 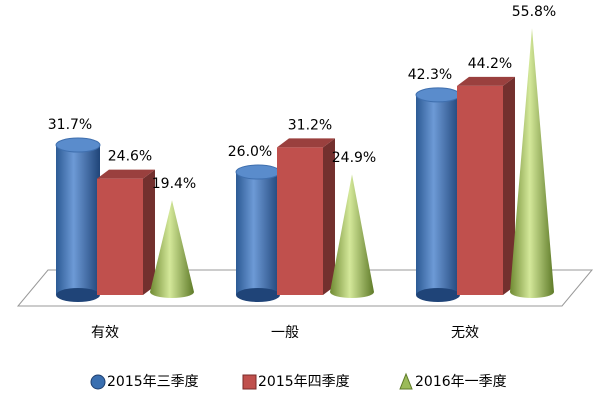 I want to click on x-tick-label: 有效, so click(x=105, y=333).